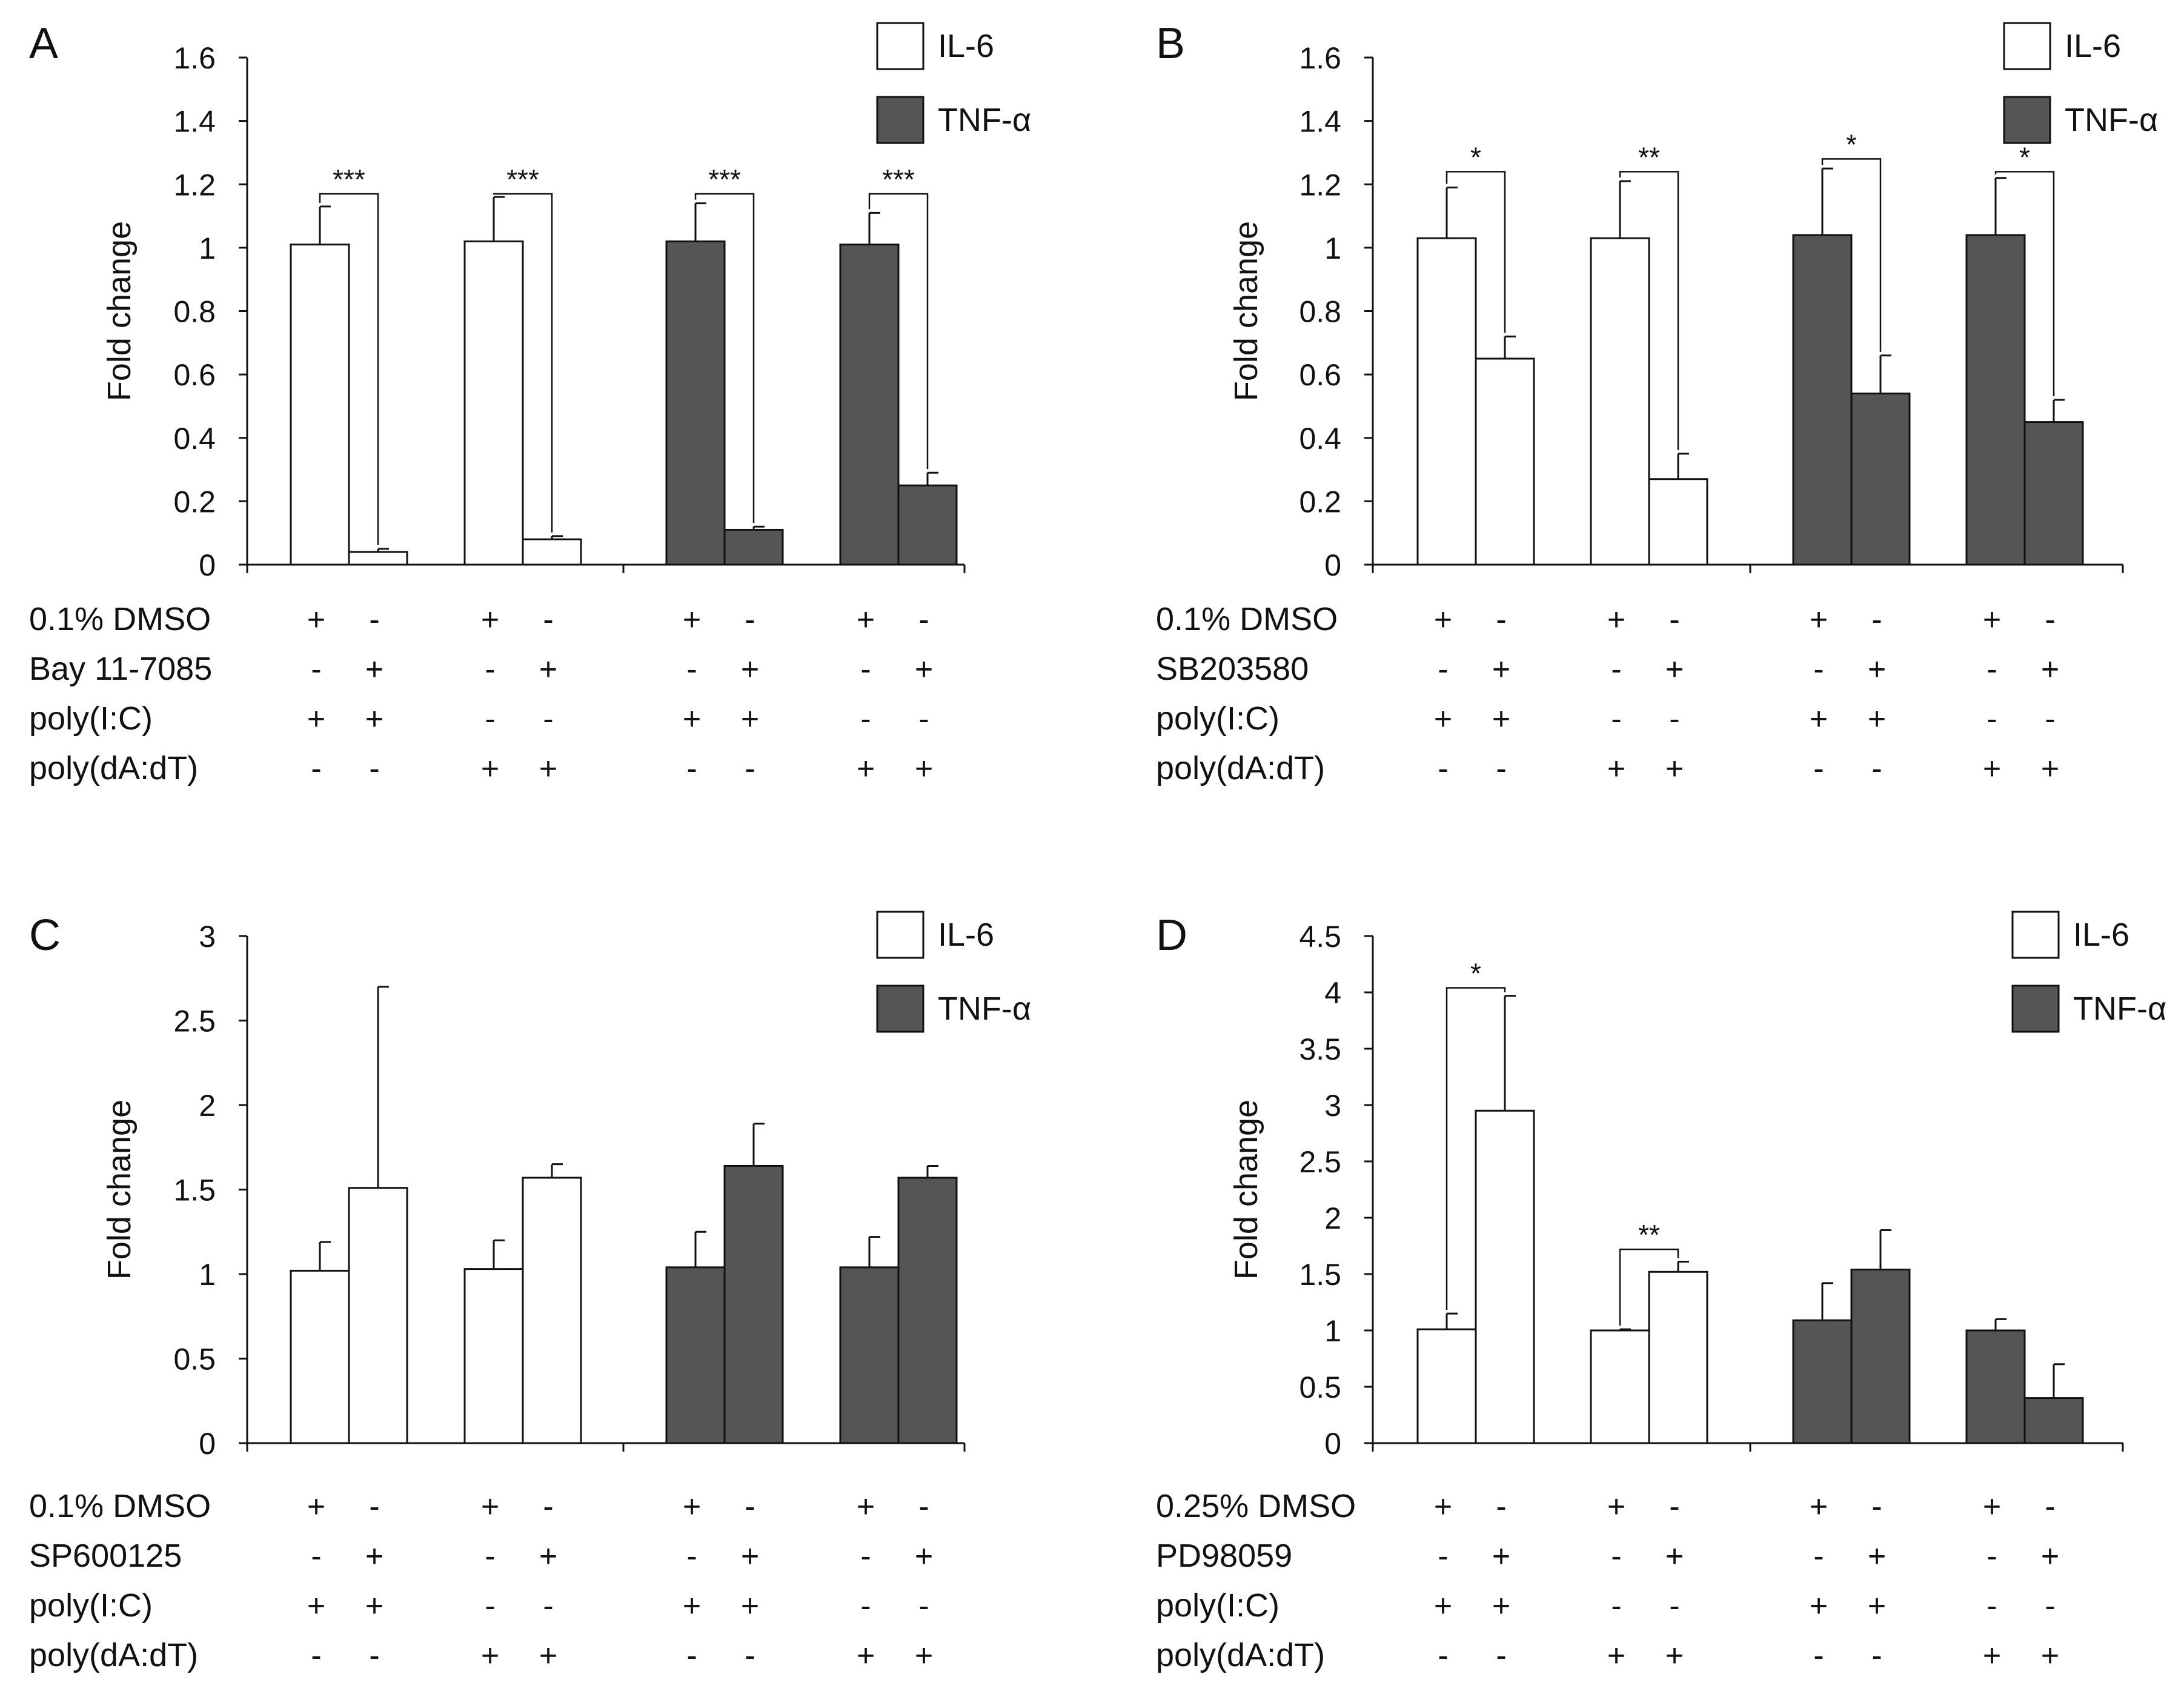 This screenshot has width=2184, height=1700. What do you see at coordinates (120, 669) in the screenshot?
I see `treatment-label: Bay 11-7085` at bounding box center [120, 669].